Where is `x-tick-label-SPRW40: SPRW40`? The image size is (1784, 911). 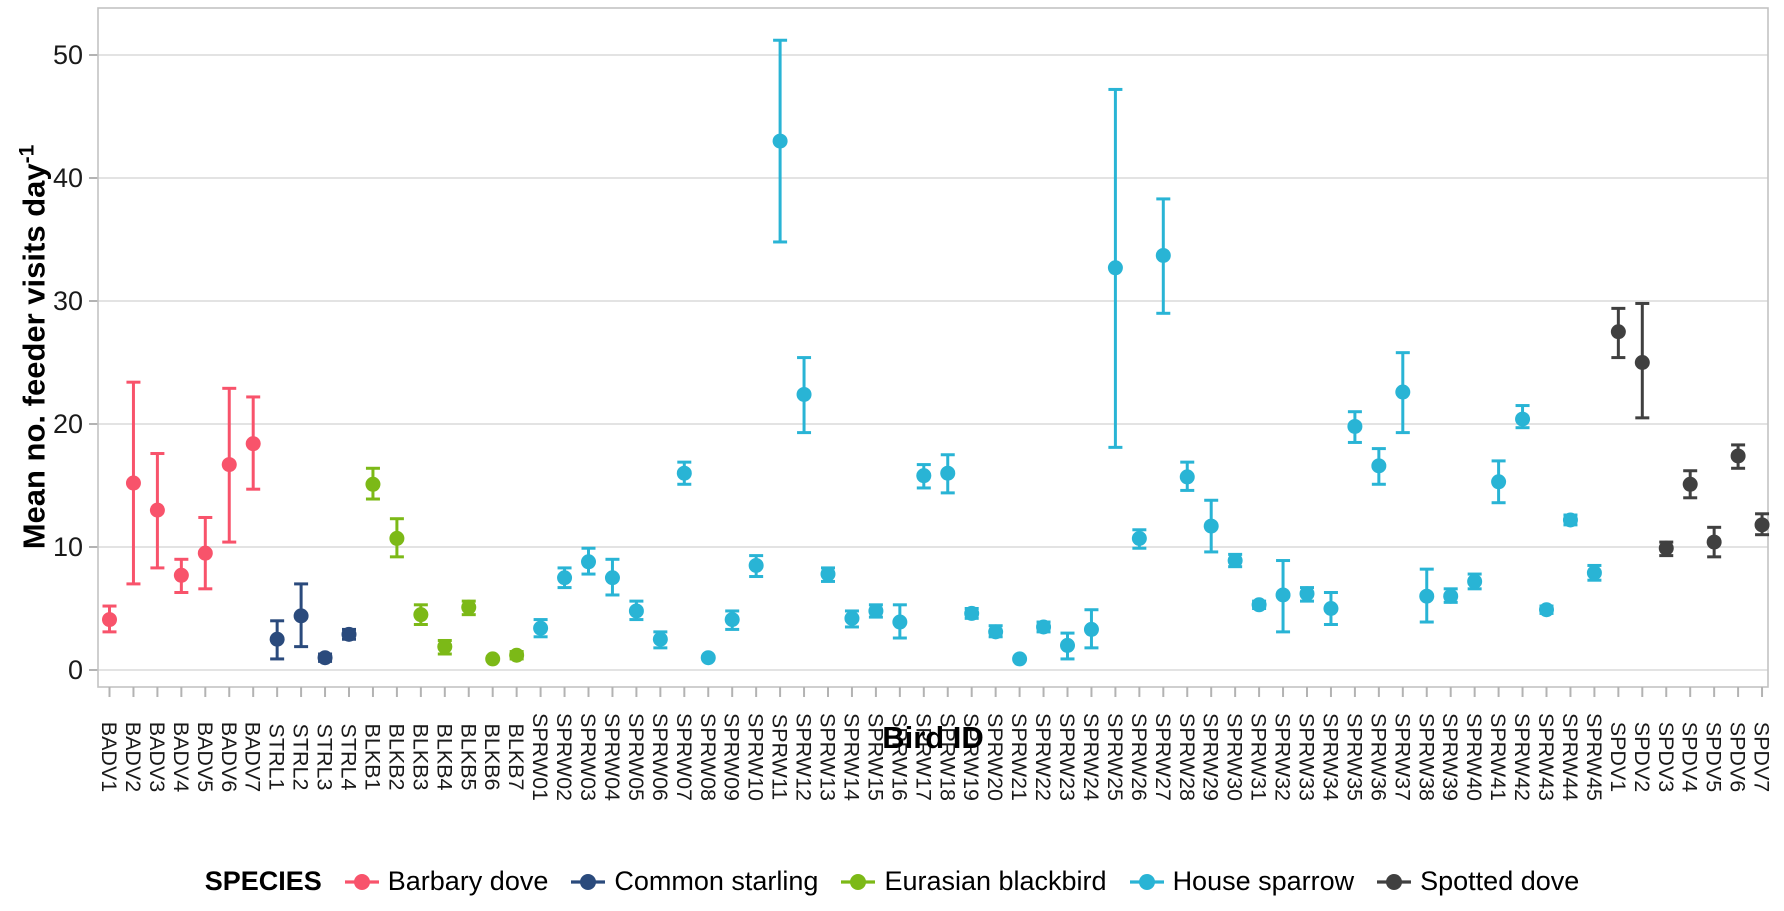 x-tick-label-SPRW40: SPRW40 is located at coordinates (1474, 757).